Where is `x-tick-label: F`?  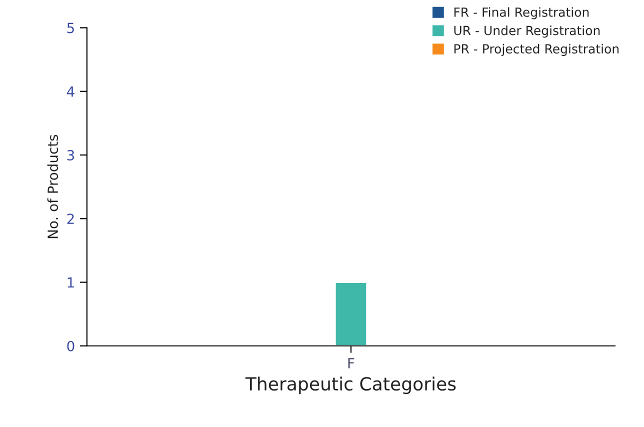
x-tick-label: F is located at coordinates (351, 363).